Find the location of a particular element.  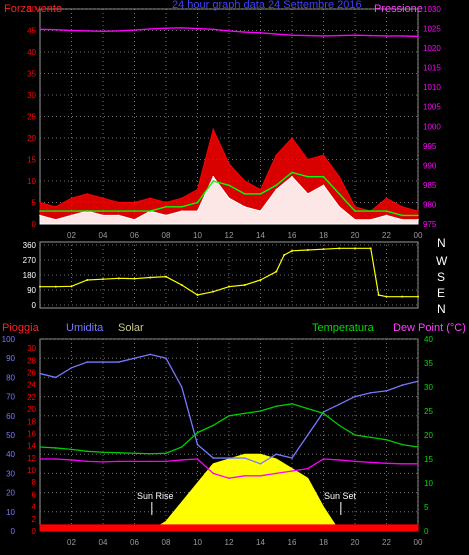

pressure-label: Pressione is located at coordinates (398, 9).